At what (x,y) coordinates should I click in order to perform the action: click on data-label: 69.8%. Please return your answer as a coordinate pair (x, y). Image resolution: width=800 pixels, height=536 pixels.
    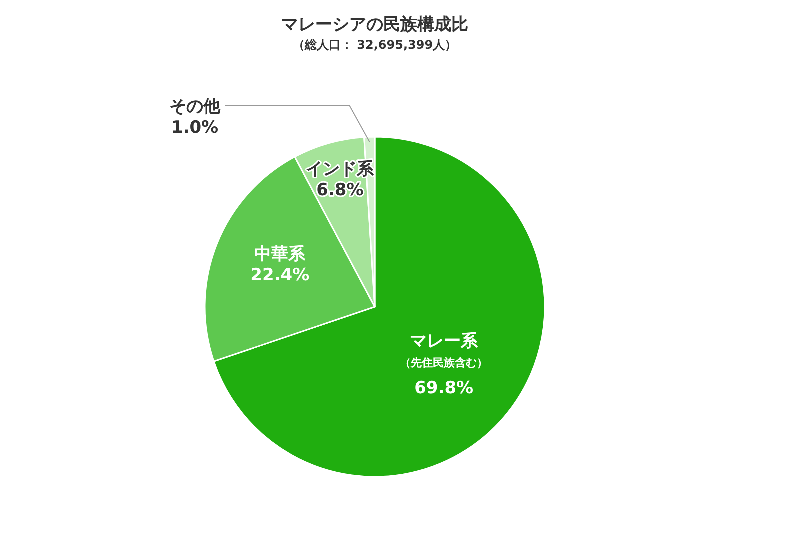
    Looking at the image, I should click on (444, 388).